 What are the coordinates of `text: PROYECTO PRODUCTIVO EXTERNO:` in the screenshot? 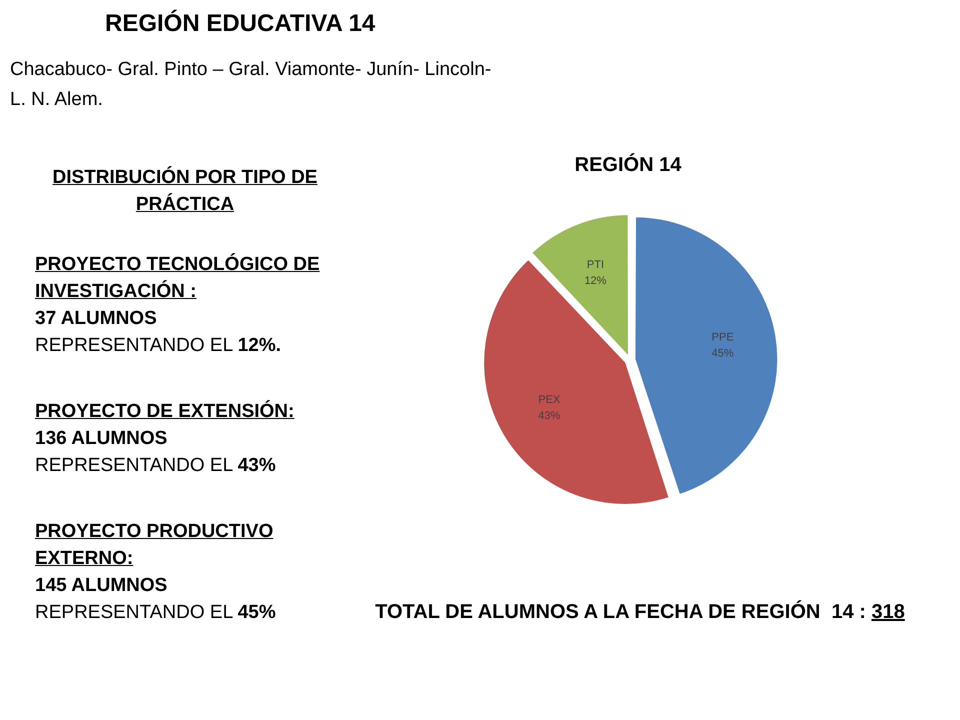 It's located at (154, 545).